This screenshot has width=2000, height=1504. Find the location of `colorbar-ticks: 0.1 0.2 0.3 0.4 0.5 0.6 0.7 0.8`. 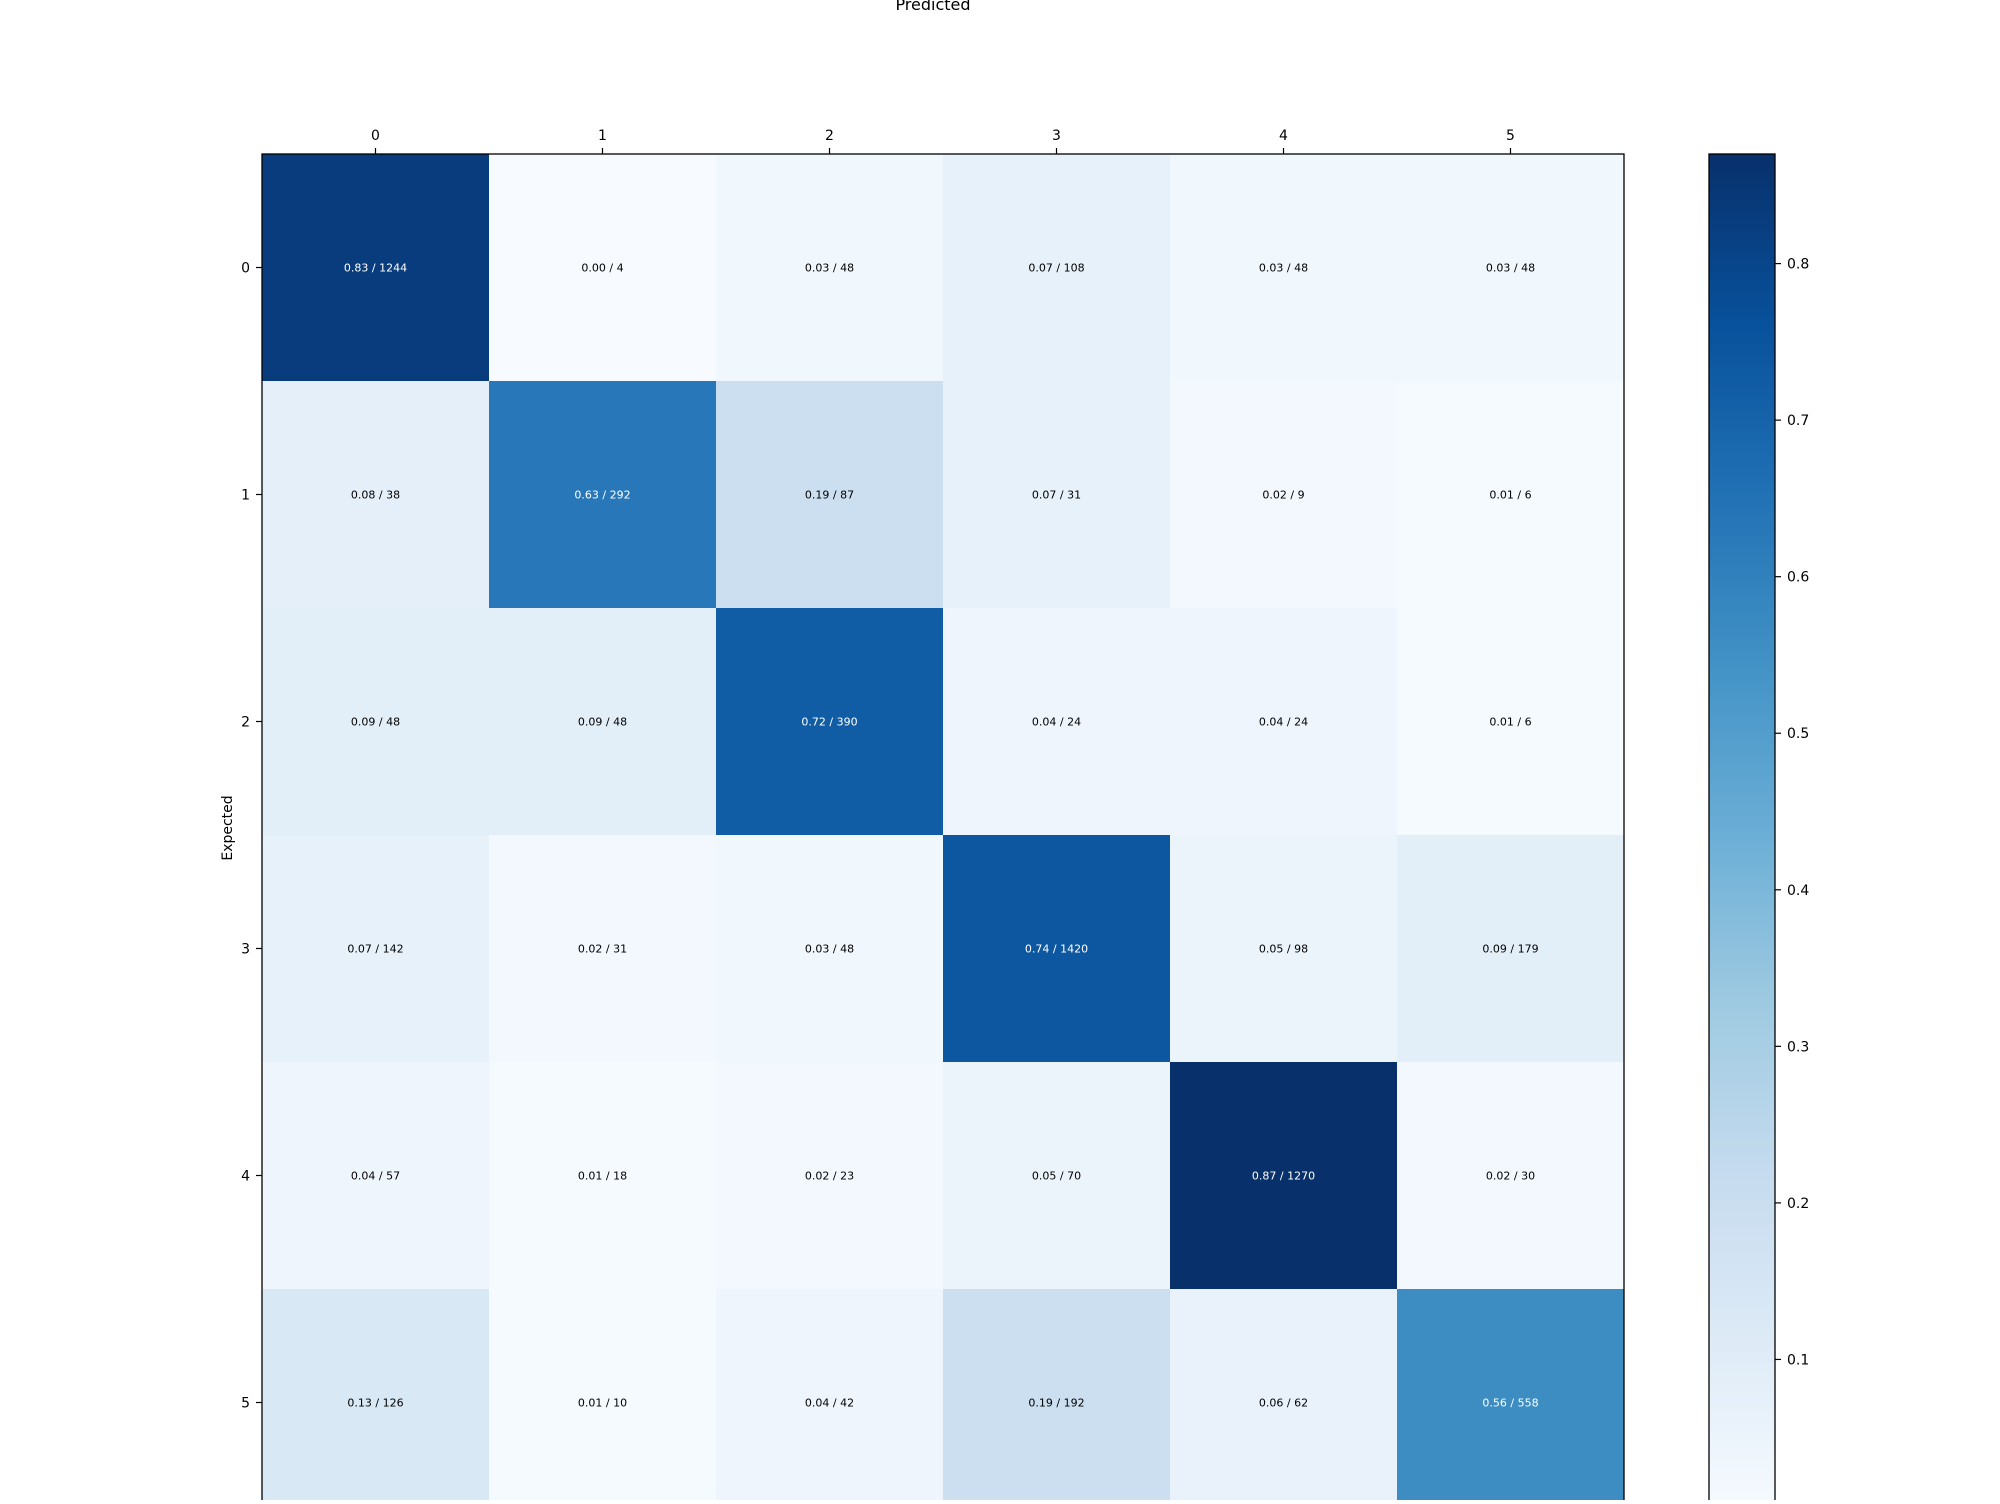

colorbar-ticks: 0.1 0.2 0.3 0.4 0.5 0.6 0.7 0.8 is located at coordinates (1792, 812).